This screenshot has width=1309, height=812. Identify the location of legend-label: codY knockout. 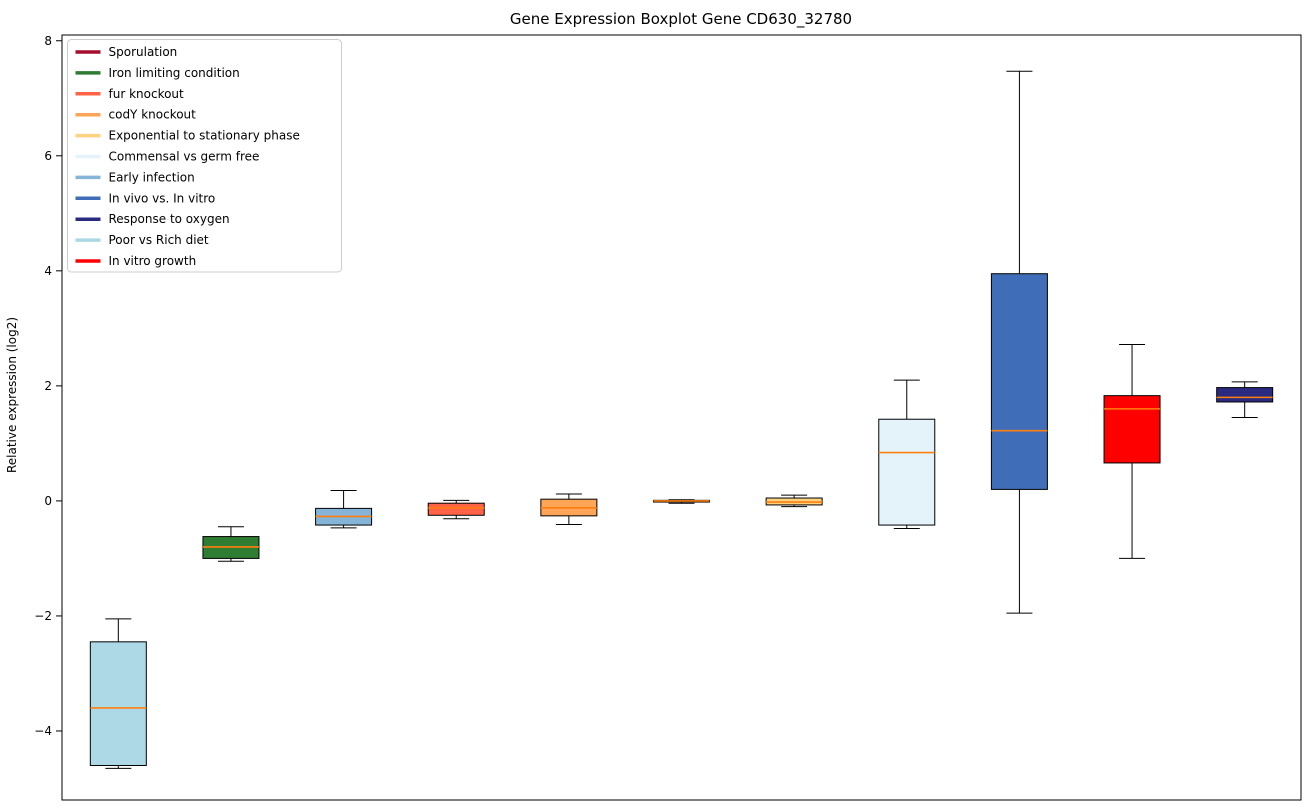
(153, 115).